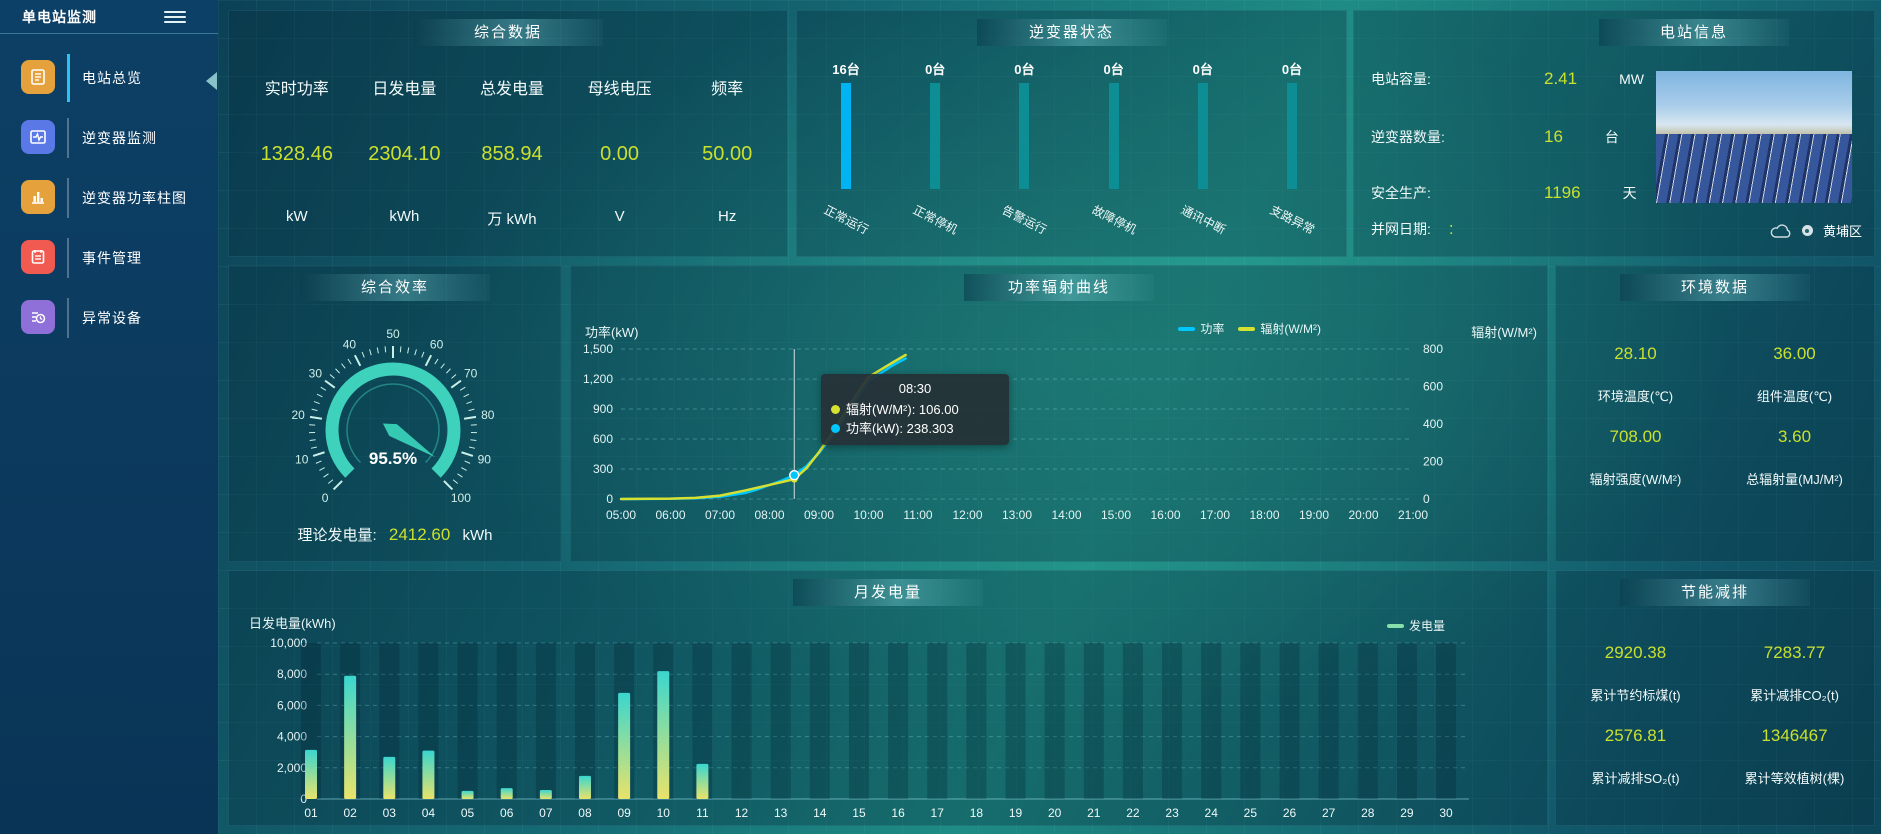 The height and width of the screenshot is (834, 1881). Describe the element at coordinates (404, 216) in the screenshot. I see `metric-unit: kWh` at that location.